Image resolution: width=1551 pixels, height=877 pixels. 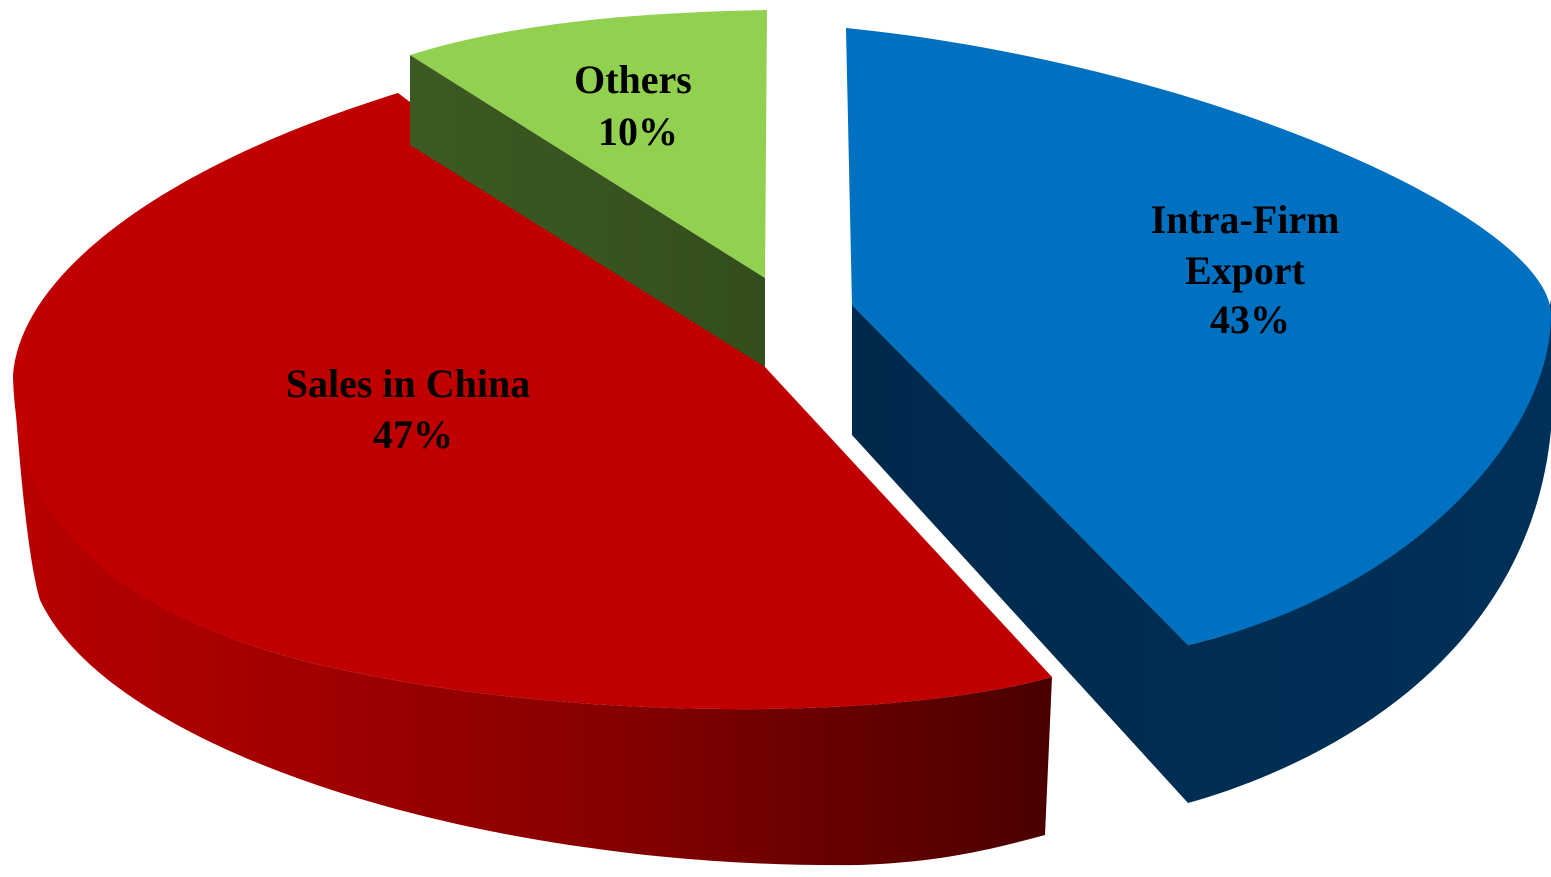 What do you see at coordinates (638, 105) in the screenshot?
I see `slice-label-others: Others 10%` at bounding box center [638, 105].